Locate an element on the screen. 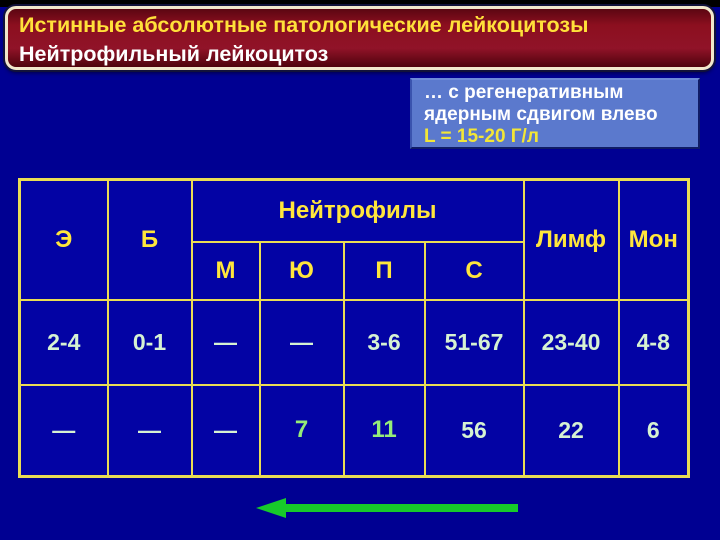 This screenshot has width=720, height=540. column-header-segmented: С is located at coordinates (474, 270).